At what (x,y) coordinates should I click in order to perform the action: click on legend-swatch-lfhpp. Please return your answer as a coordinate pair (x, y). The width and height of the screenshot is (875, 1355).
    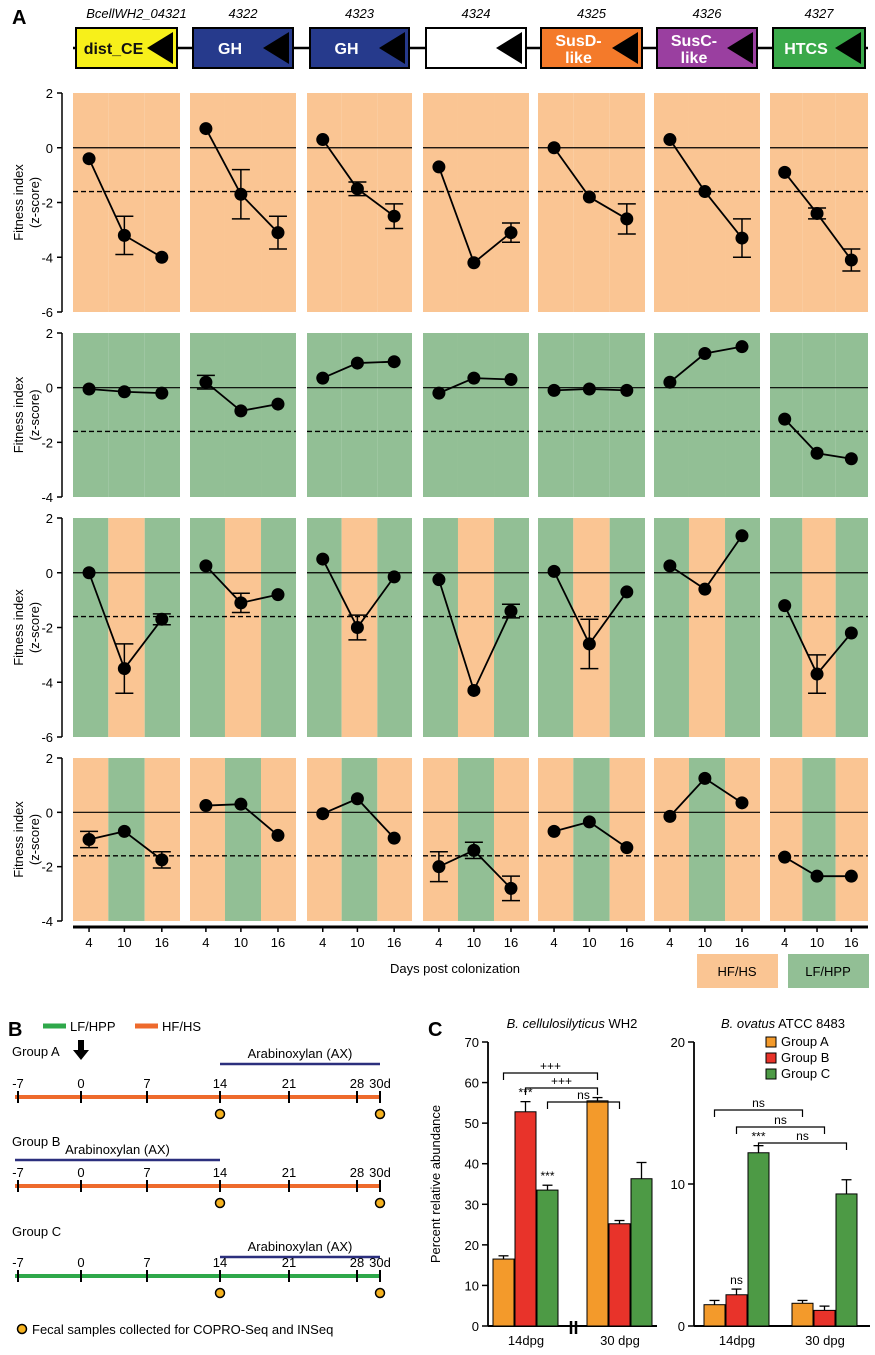
    Looking at the image, I should click on (828, 971).